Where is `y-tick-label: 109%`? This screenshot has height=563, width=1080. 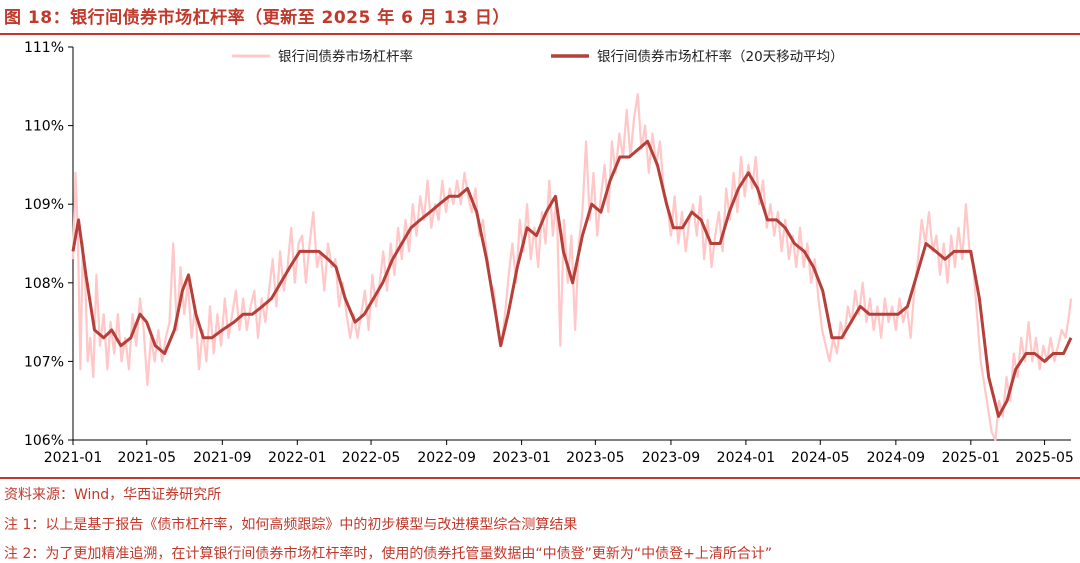 y-tick-label: 109% is located at coordinates (44, 205).